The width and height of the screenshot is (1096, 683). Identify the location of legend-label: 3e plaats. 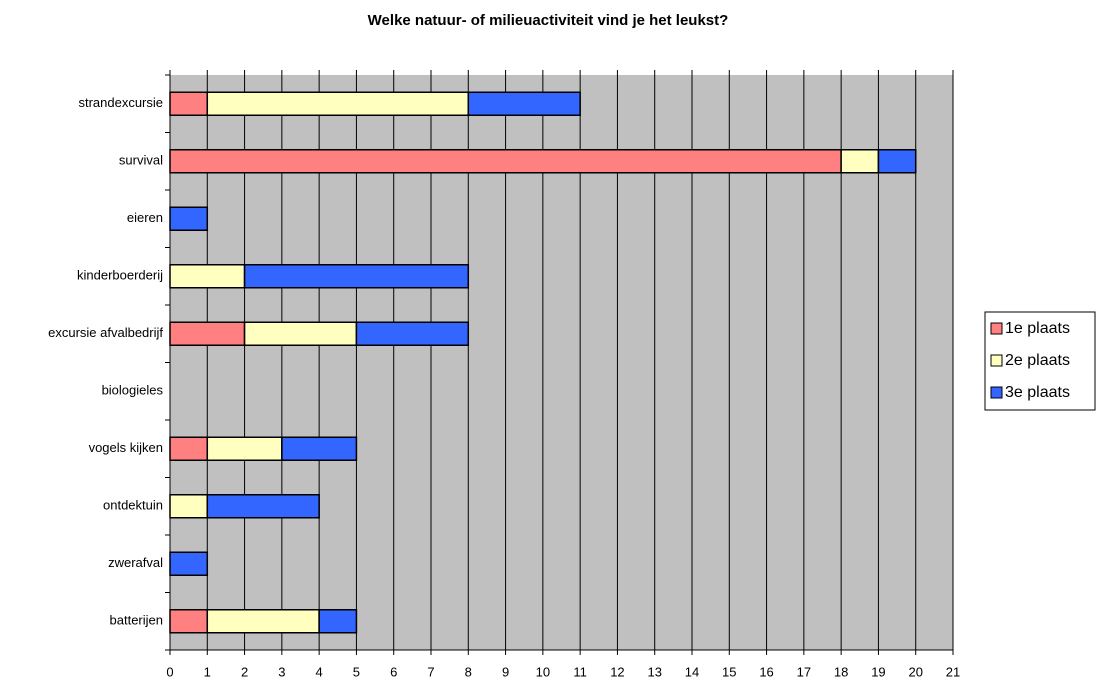
(1037, 392).